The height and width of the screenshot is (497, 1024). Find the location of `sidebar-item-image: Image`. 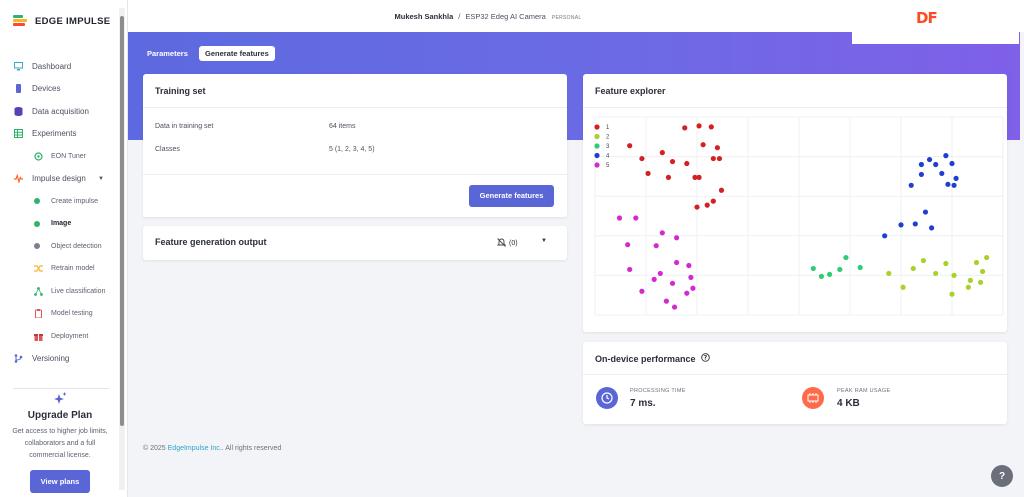

sidebar-item-image: Image is located at coordinates (59, 224).